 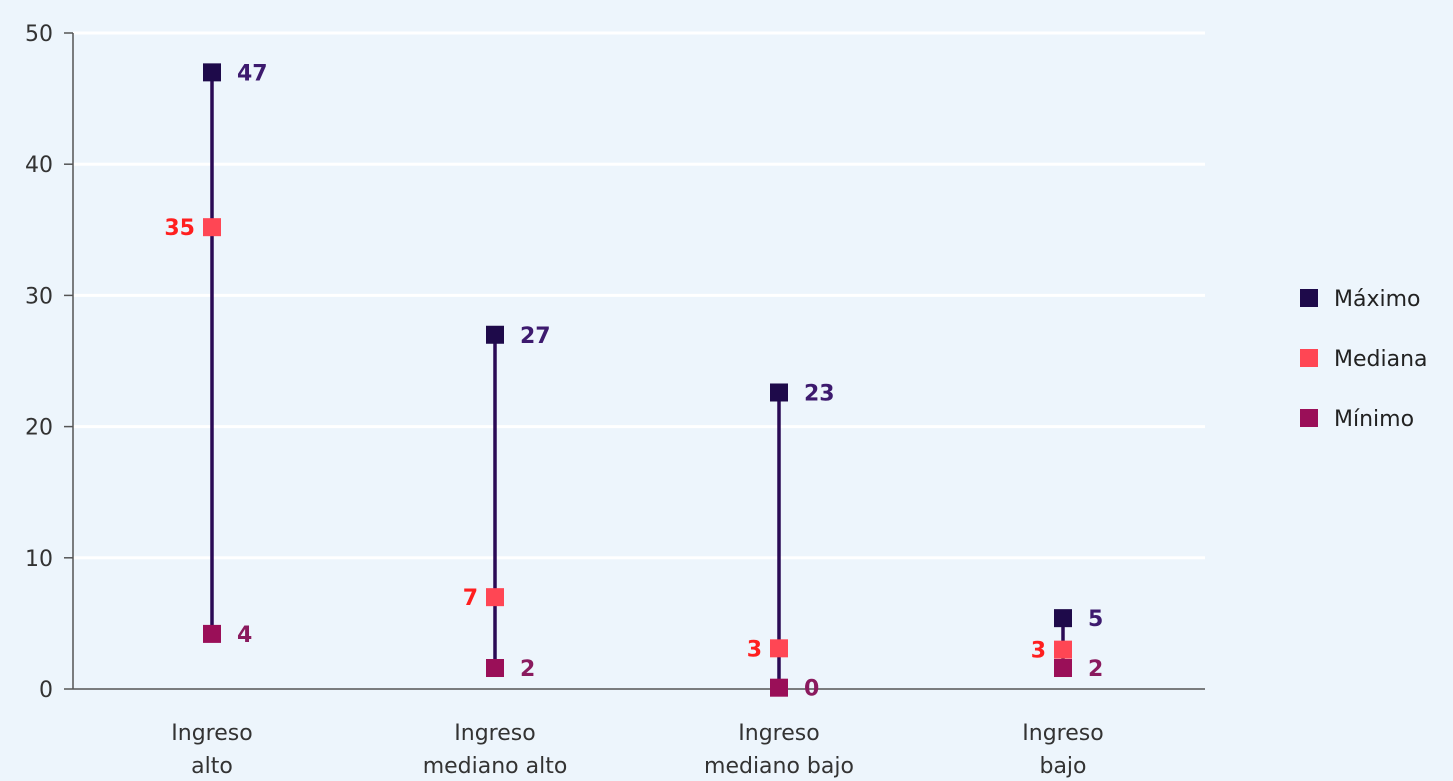 What do you see at coordinates (495, 766) in the screenshot?
I see `x-category-label: mediano alto` at bounding box center [495, 766].